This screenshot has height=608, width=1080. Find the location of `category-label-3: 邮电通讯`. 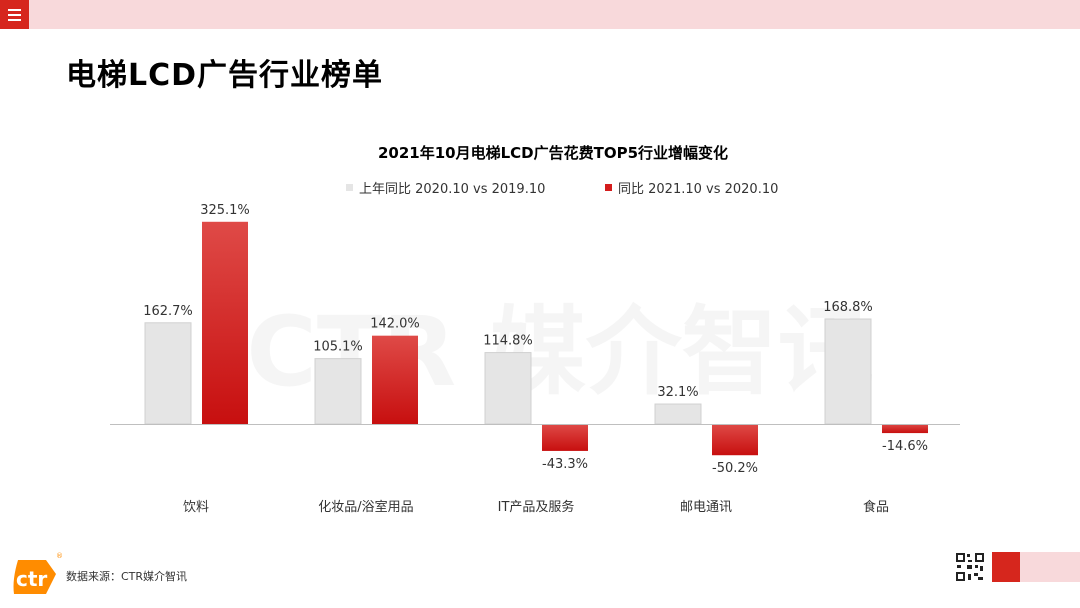

category-label-3: 邮电通讯 is located at coordinates (706, 507).